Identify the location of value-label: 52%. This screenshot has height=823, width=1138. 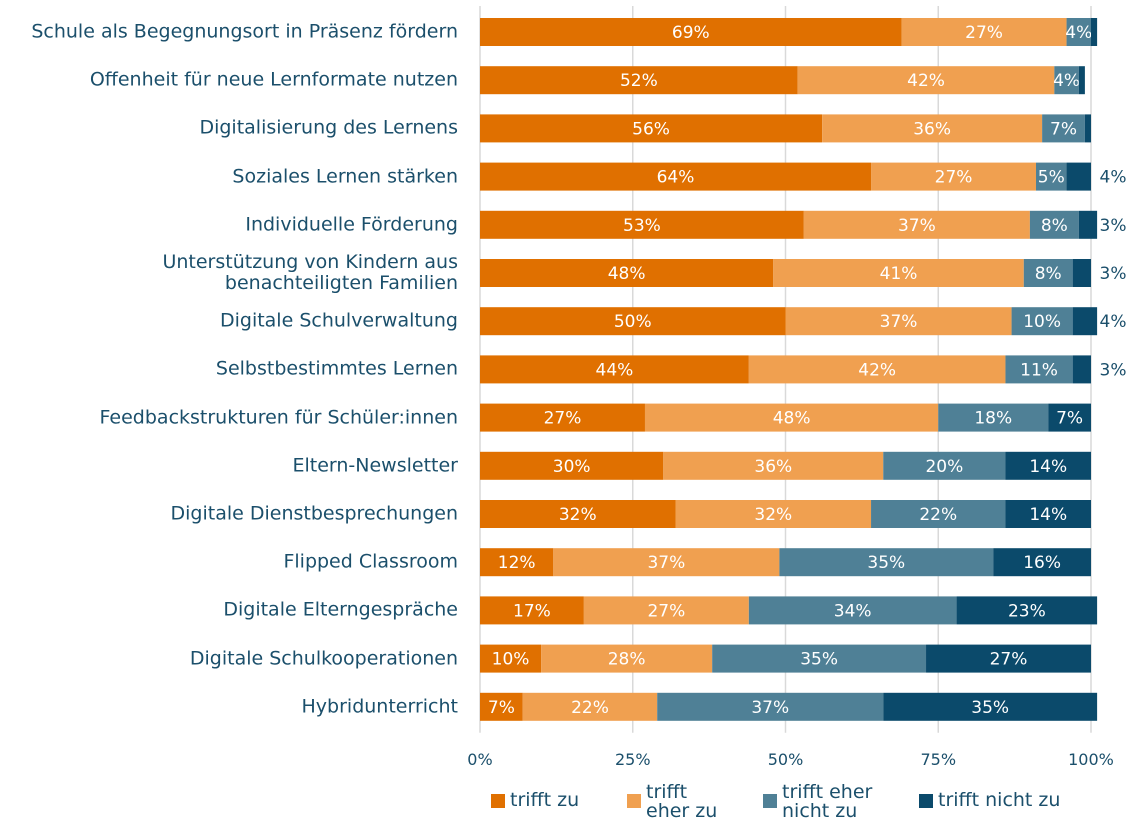
(639, 81).